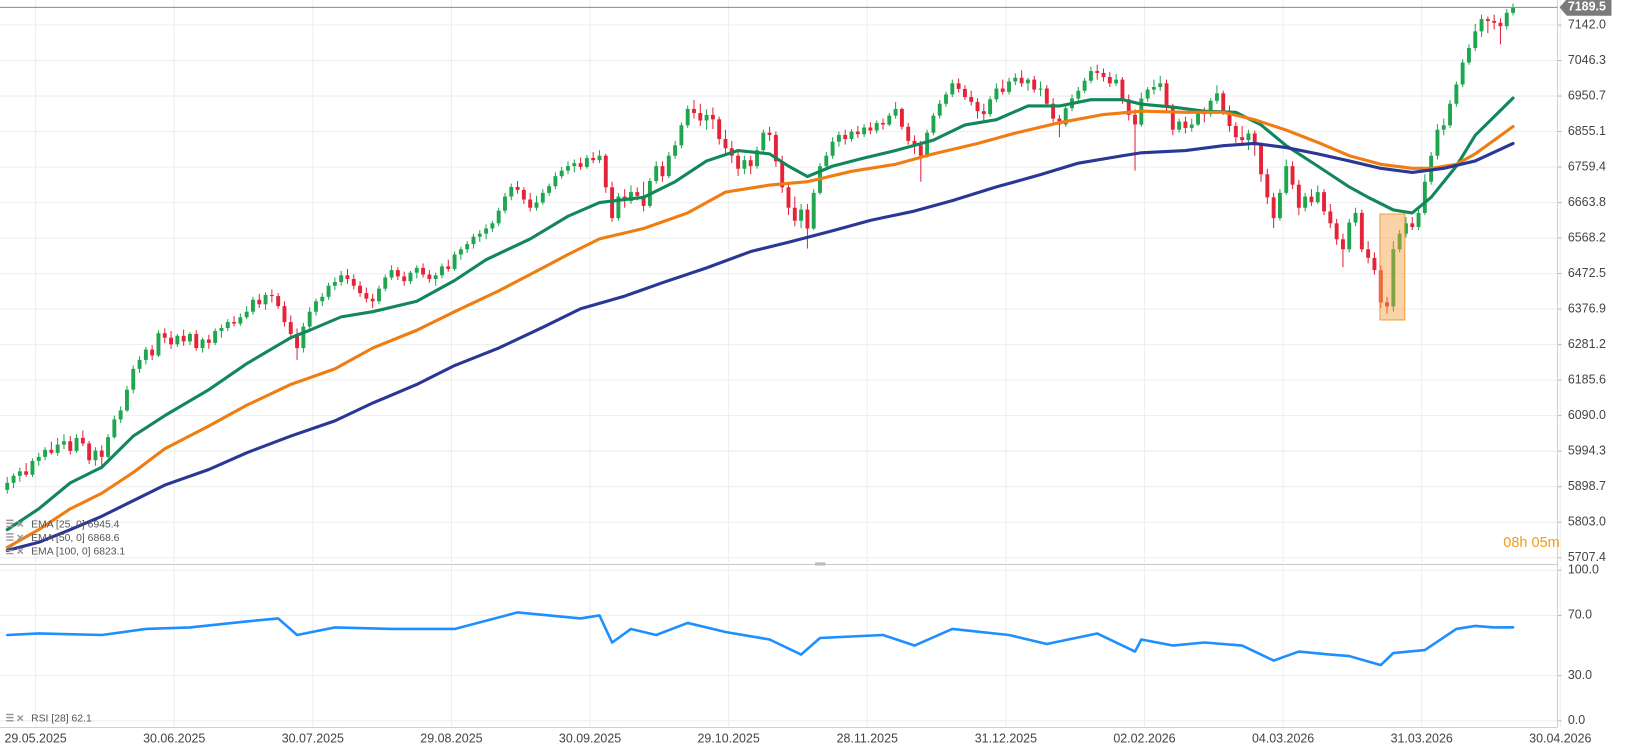 Image resolution: width=1626 pixels, height=751 pixels. Describe the element at coordinates (1587, 24) in the screenshot. I see `y-tick-label: 7142.0` at that location.